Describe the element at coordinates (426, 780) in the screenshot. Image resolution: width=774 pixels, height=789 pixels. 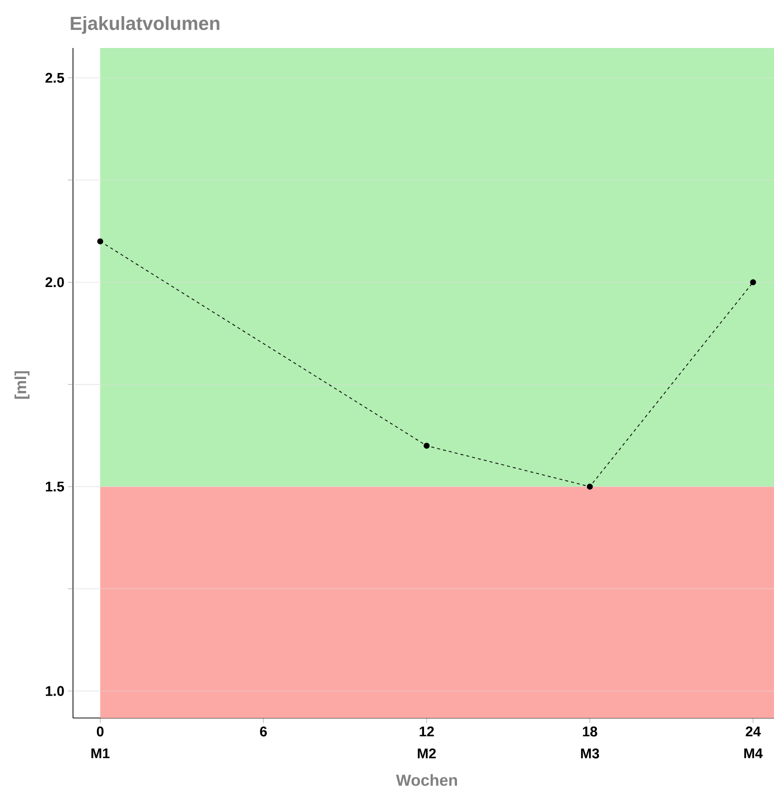
I see `x-axis-title: Wochen` at that location.